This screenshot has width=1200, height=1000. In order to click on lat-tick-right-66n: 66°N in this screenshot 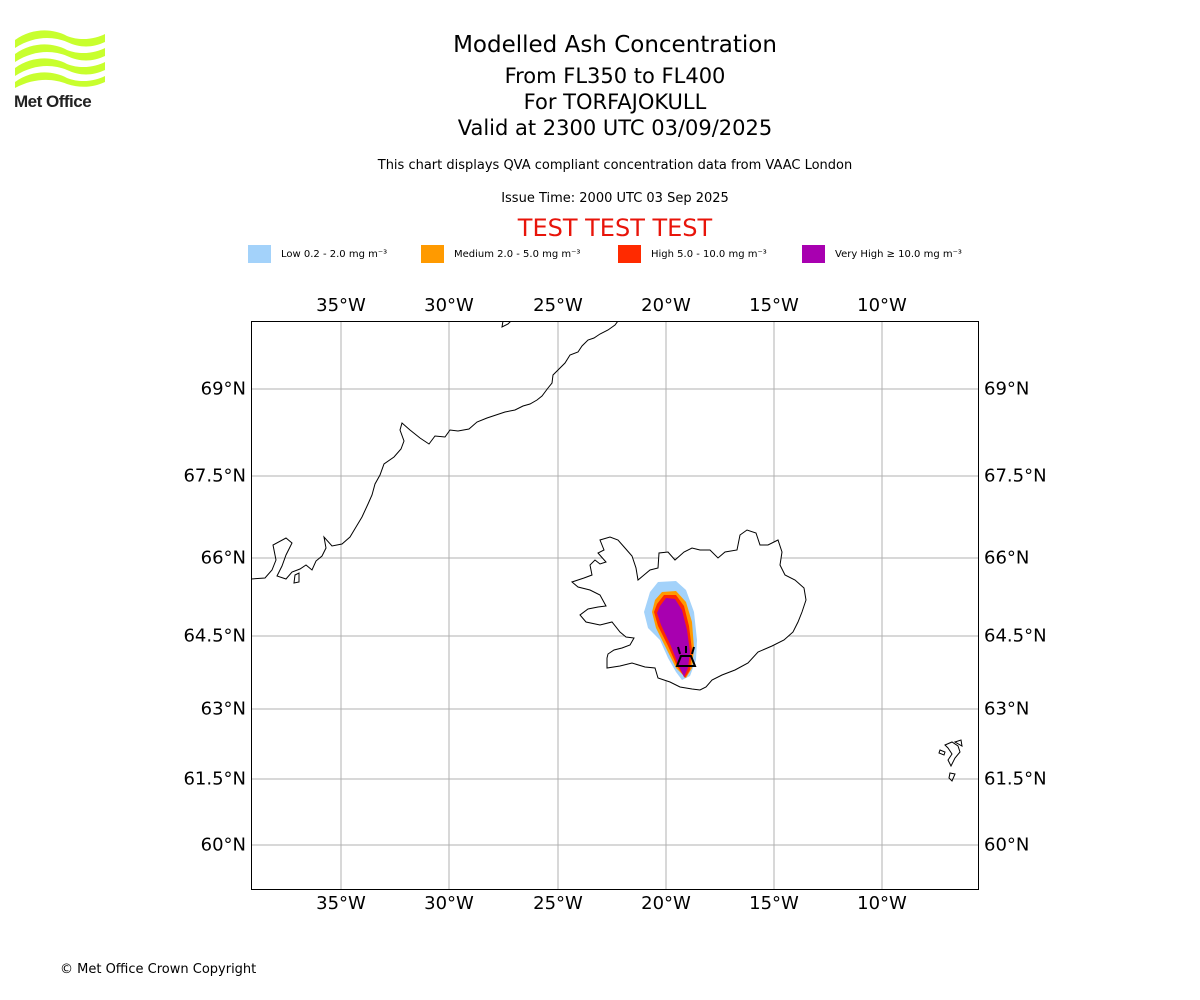, I will do `click(1007, 558)`.